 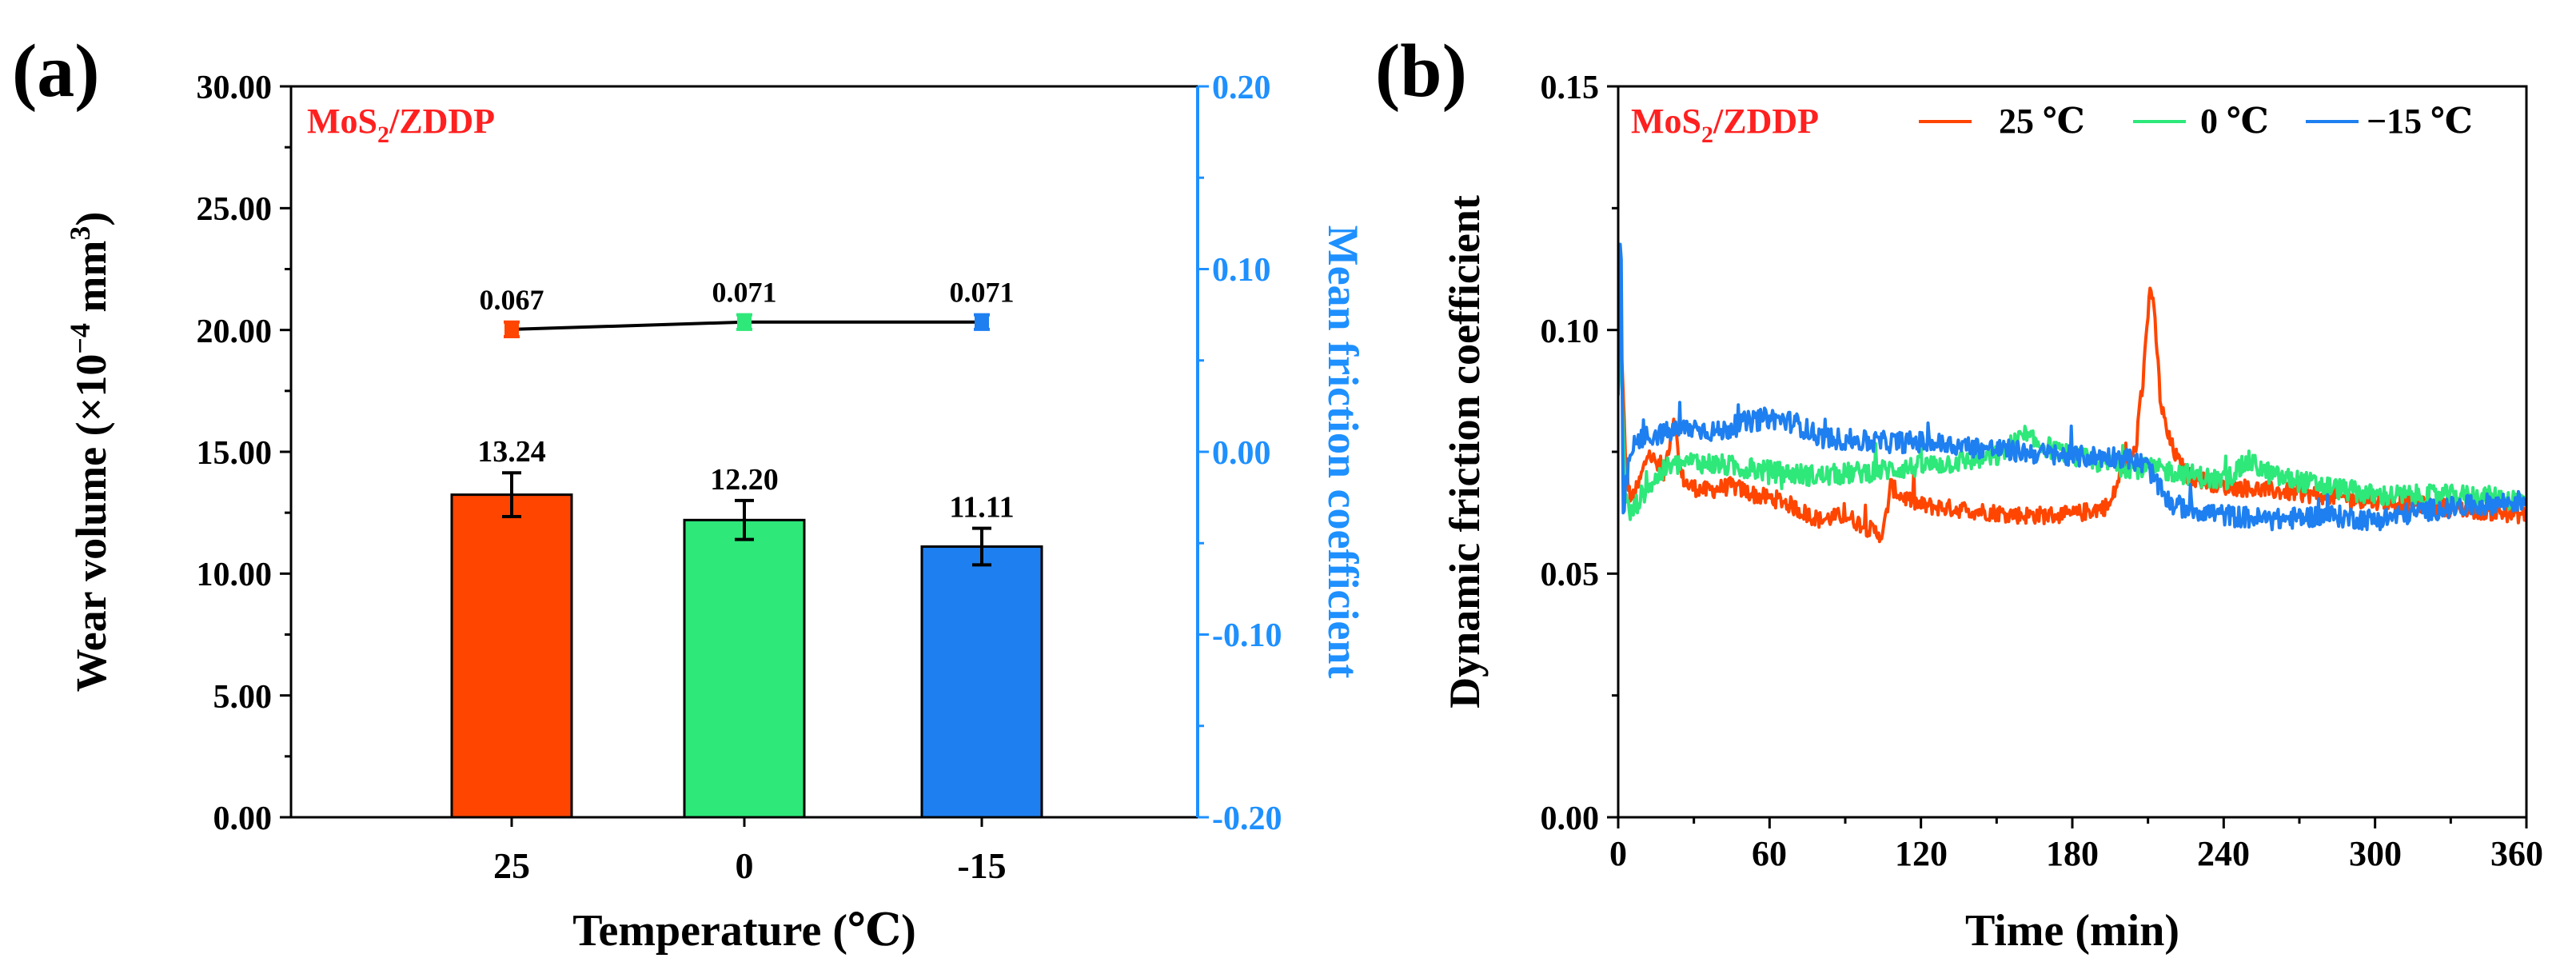 I want to click on panel-a-right-ticks: -0.20 -0.10 0.00 0.10 0.20, so click(x=1247, y=454).